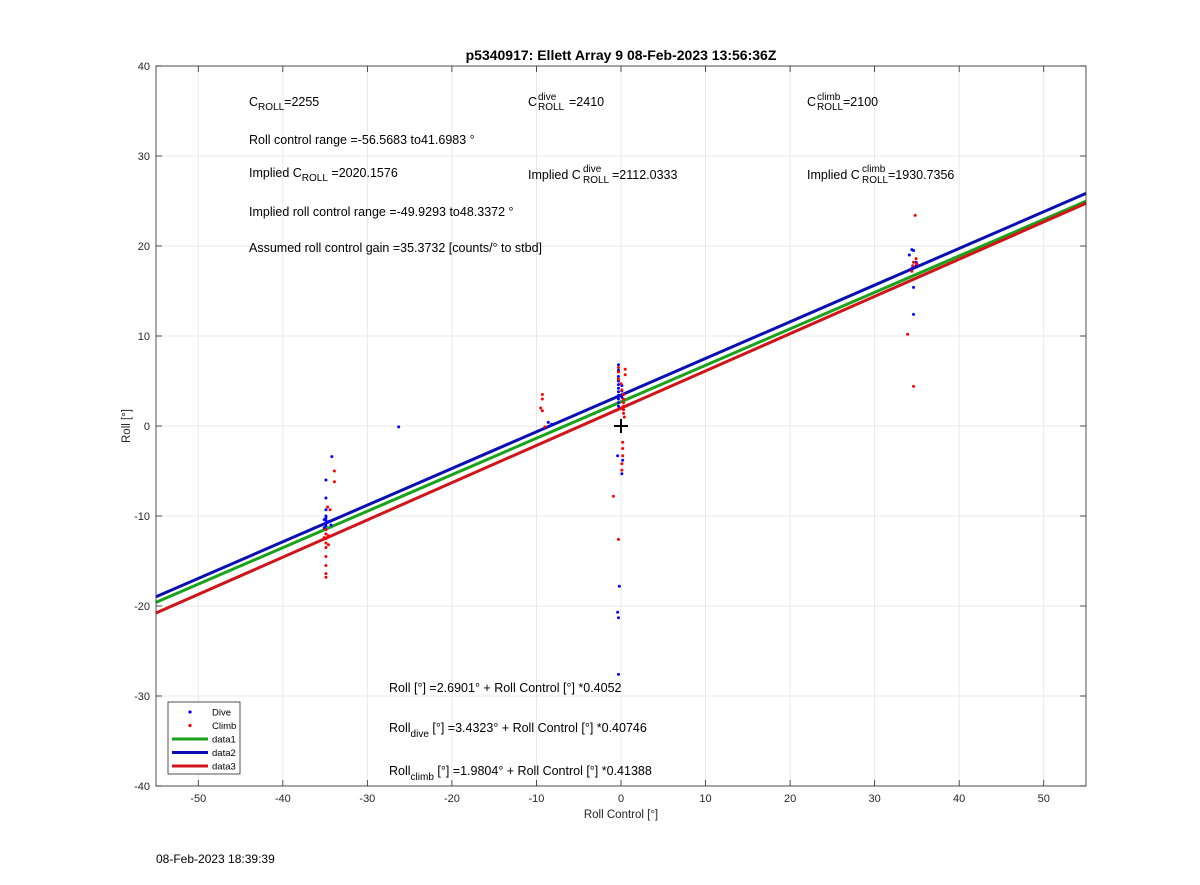  What do you see at coordinates (127, 426) in the screenshot?
I see `y-axis-label: Roll [°]` at bounding box center [127, 426].